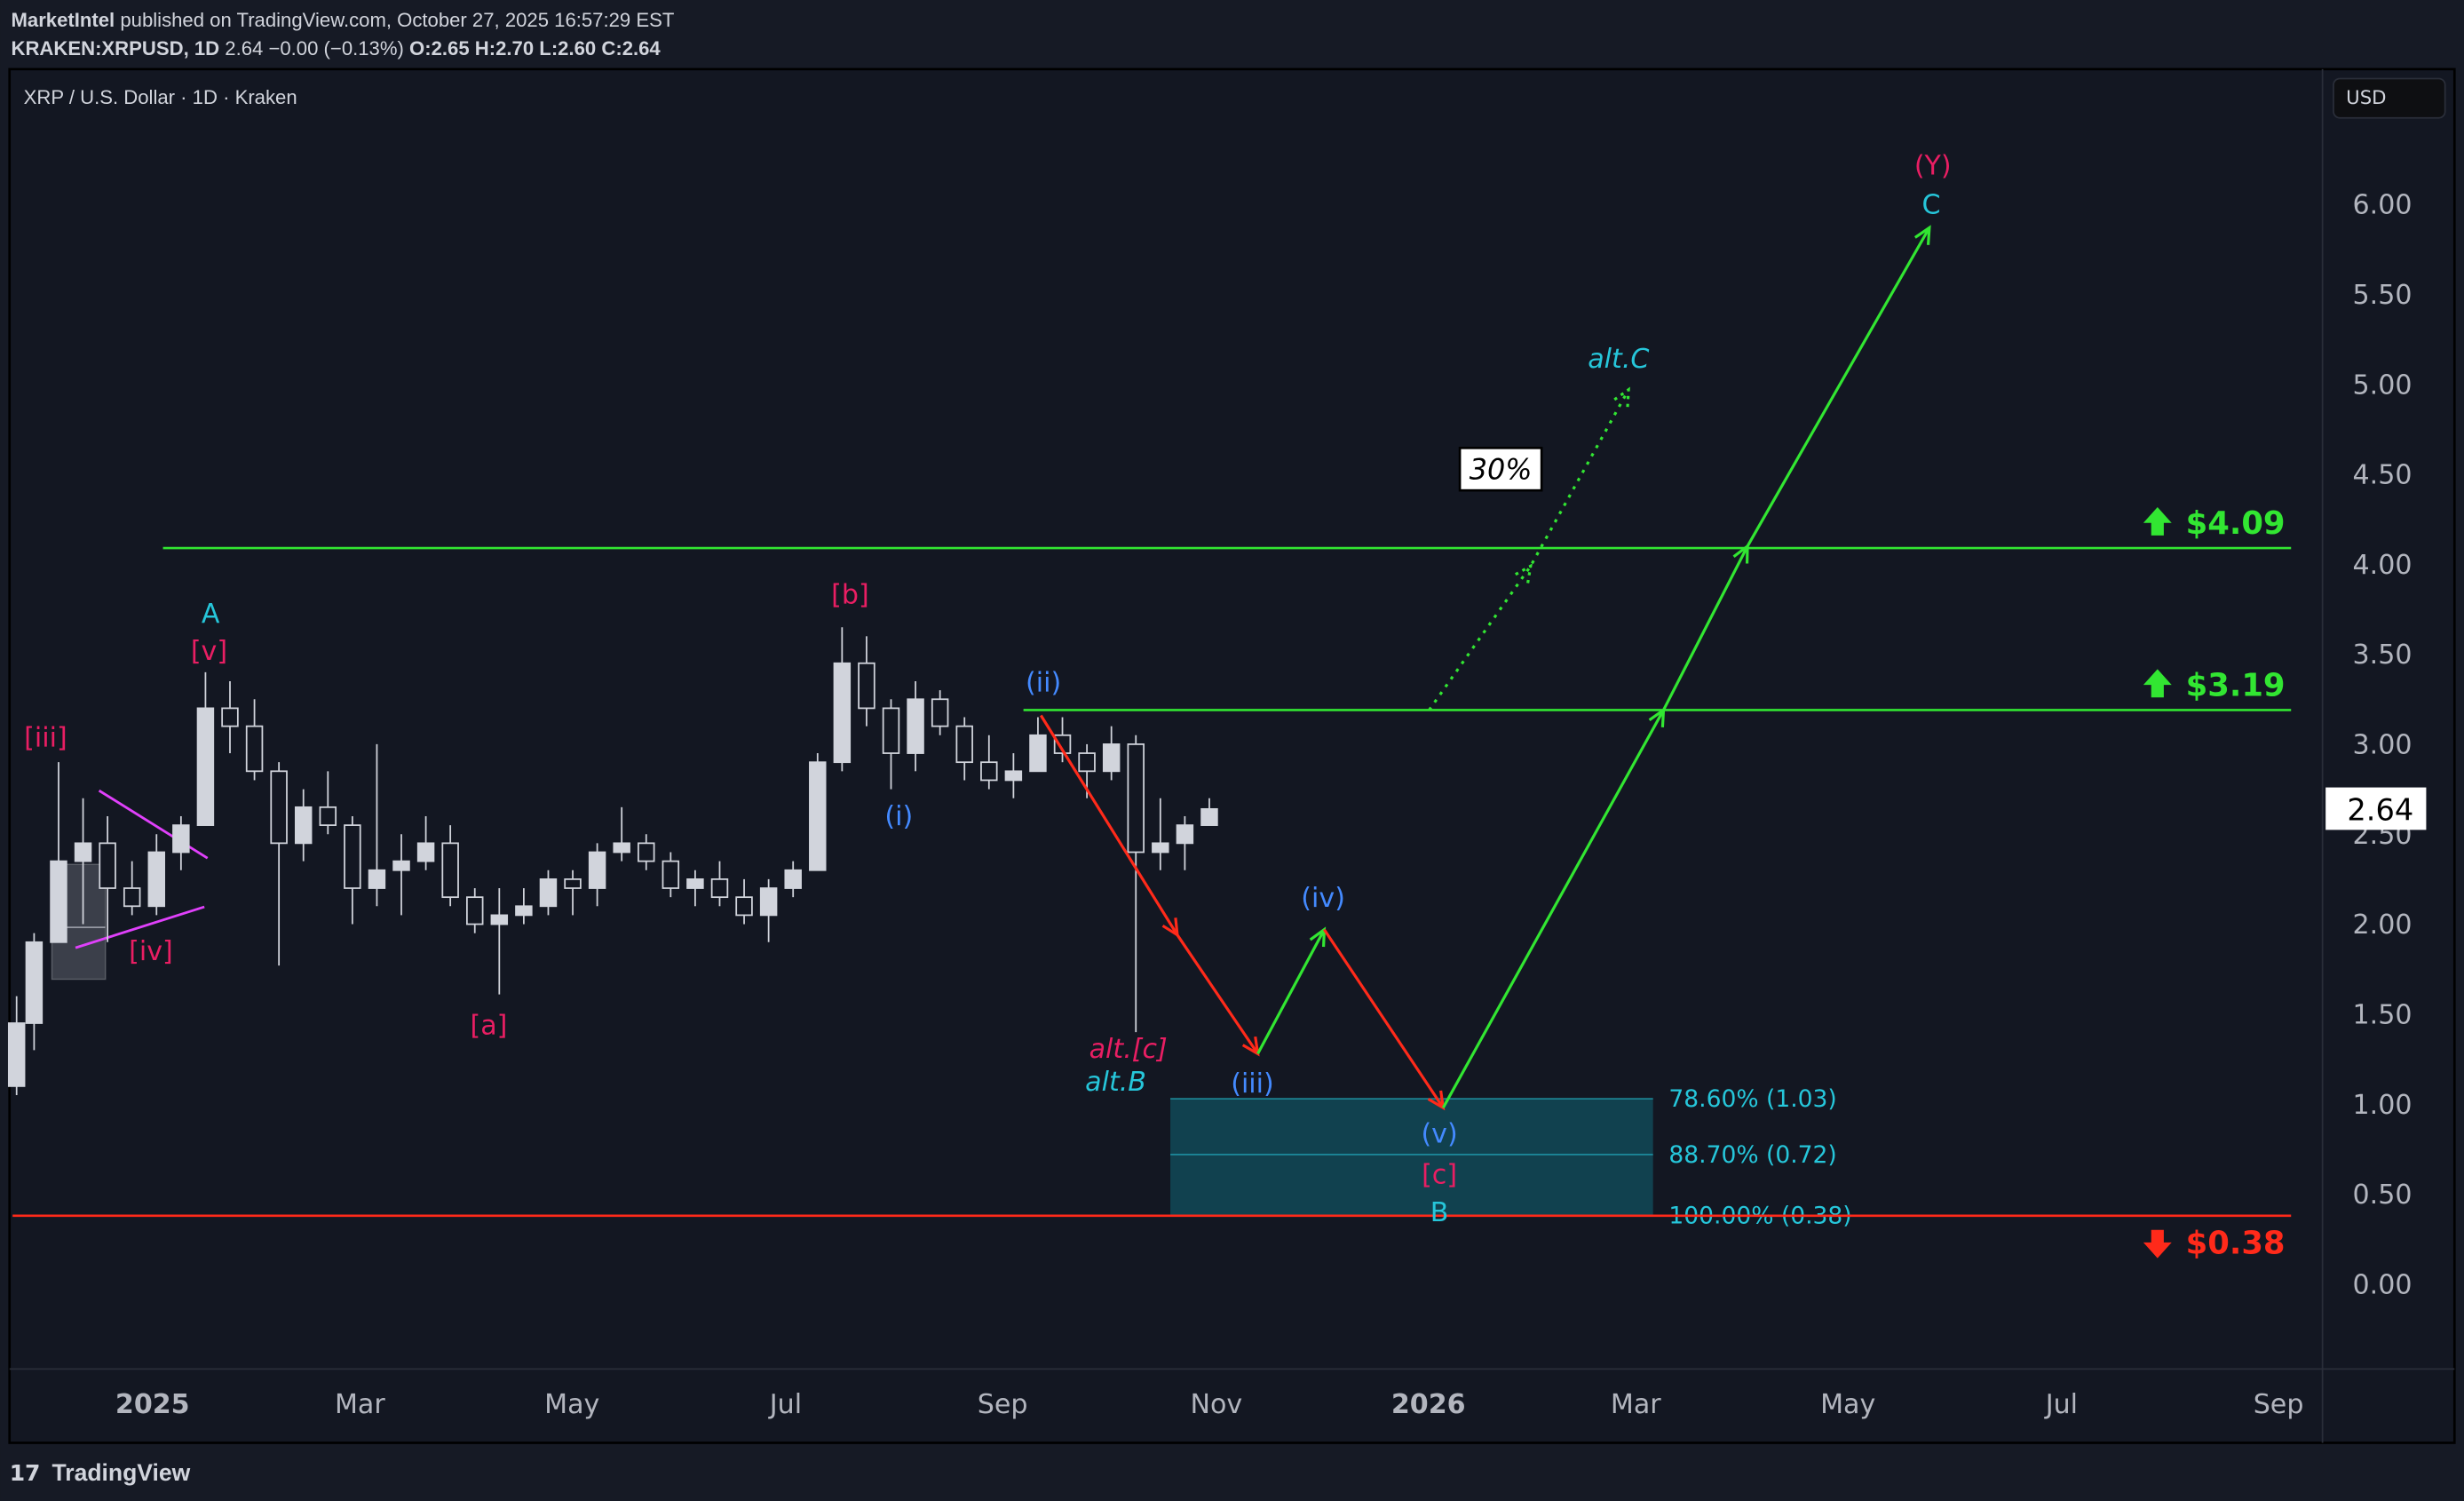  I want to click on wave-label: (v), so click(1439, 1134).